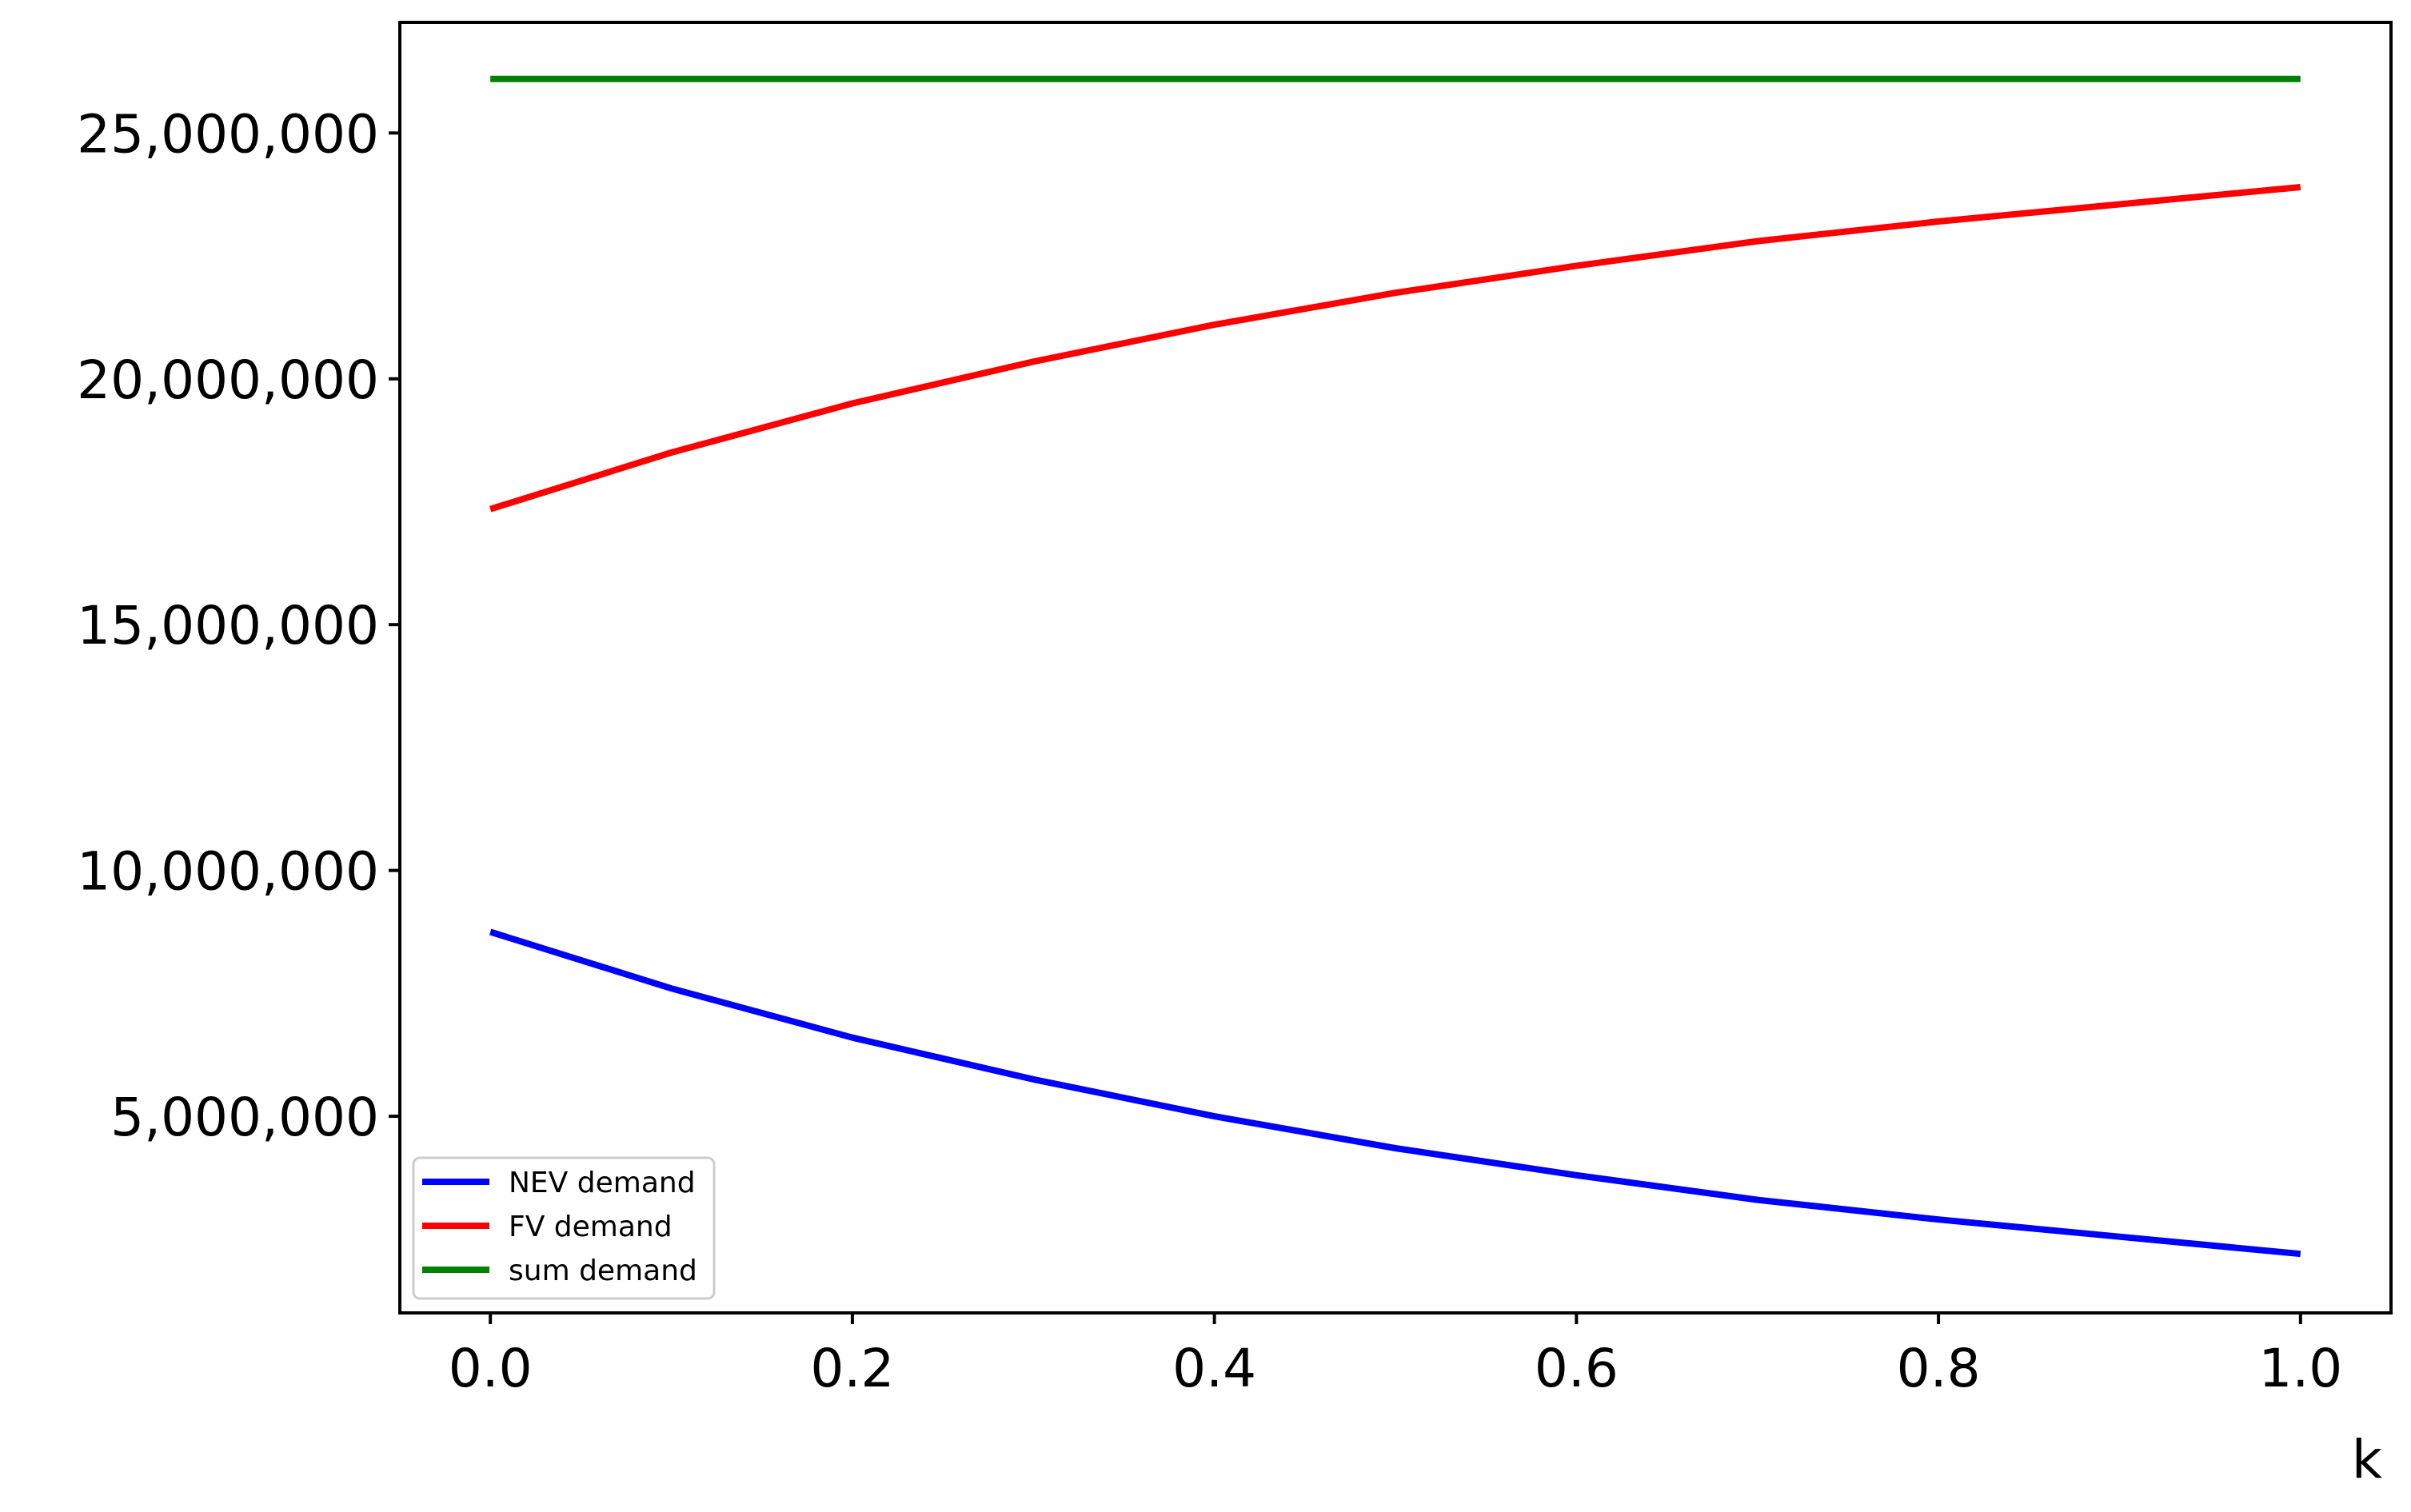 The width and height of the screenshot is (2411, 1512). I want to click on legend-box, so click(564, 1228).